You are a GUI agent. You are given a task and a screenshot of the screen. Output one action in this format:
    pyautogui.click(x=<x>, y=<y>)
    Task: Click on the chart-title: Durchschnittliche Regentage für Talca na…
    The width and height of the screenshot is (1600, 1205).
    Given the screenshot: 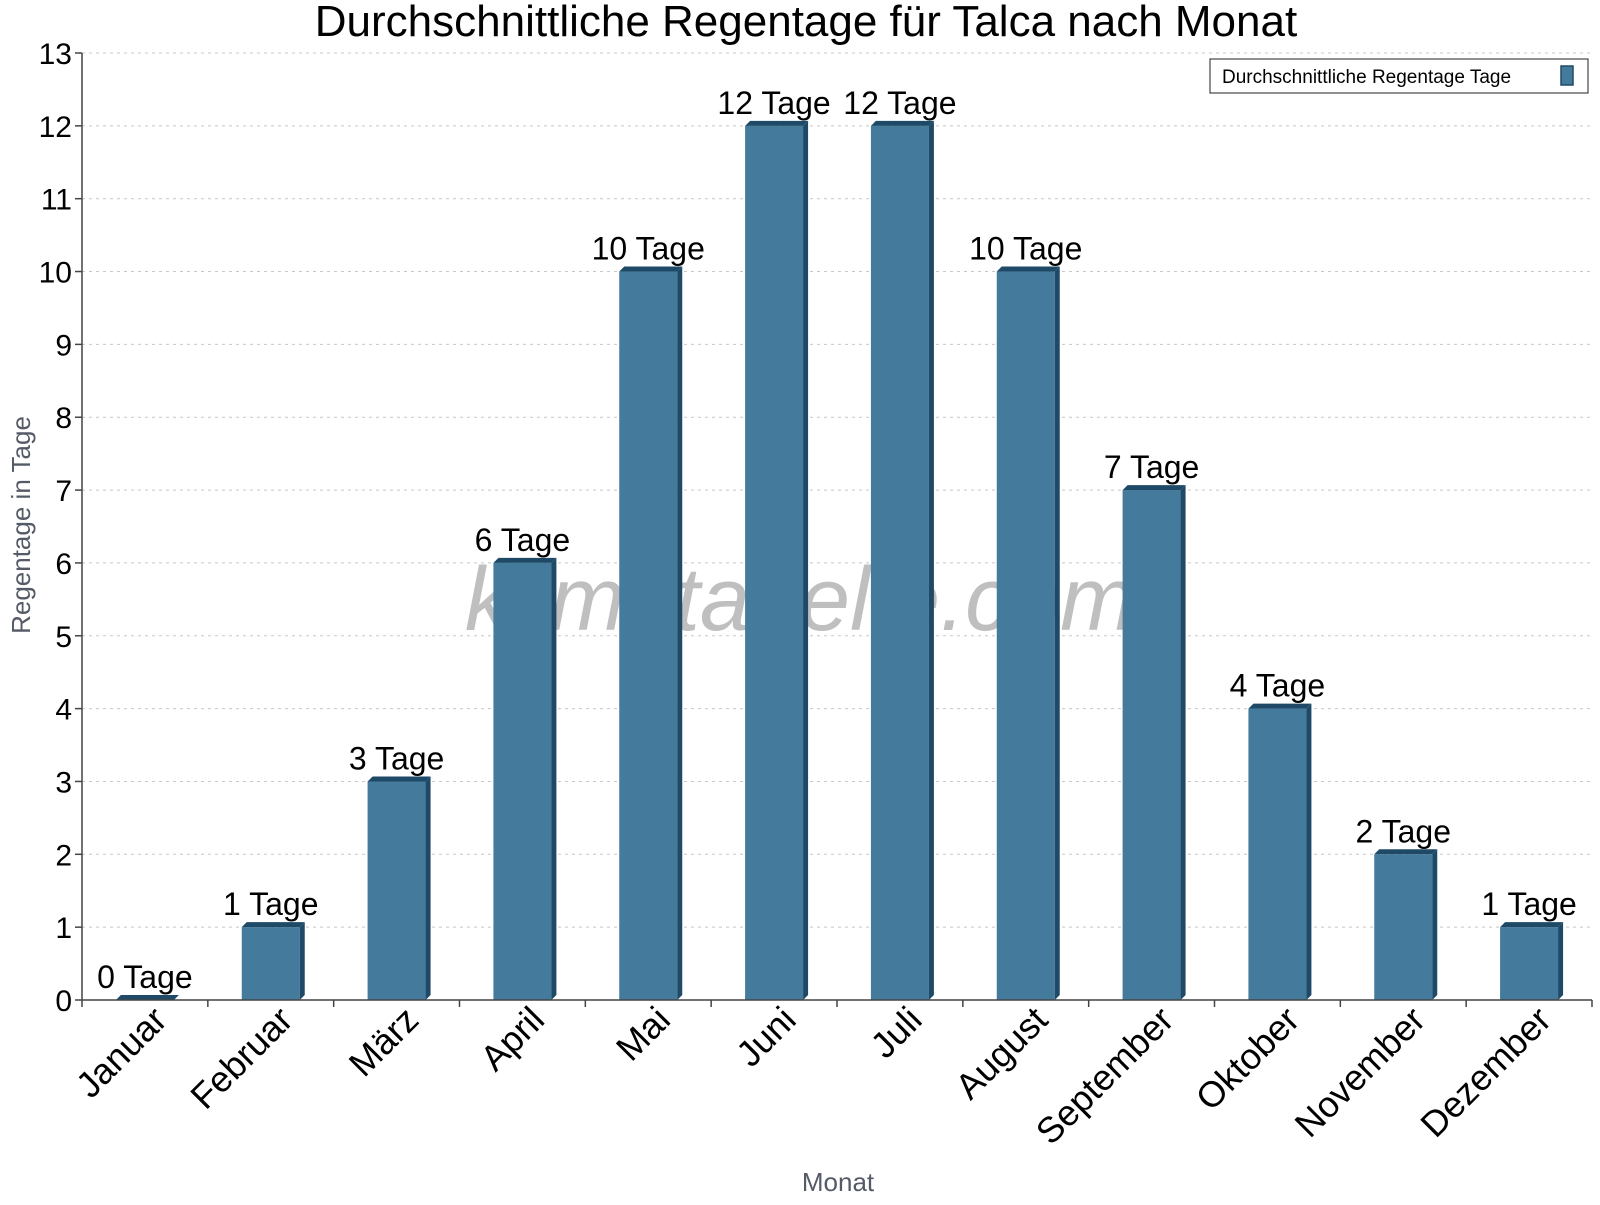 What is the action you would take?
    pyautogui.click(x=806, y=23)
    